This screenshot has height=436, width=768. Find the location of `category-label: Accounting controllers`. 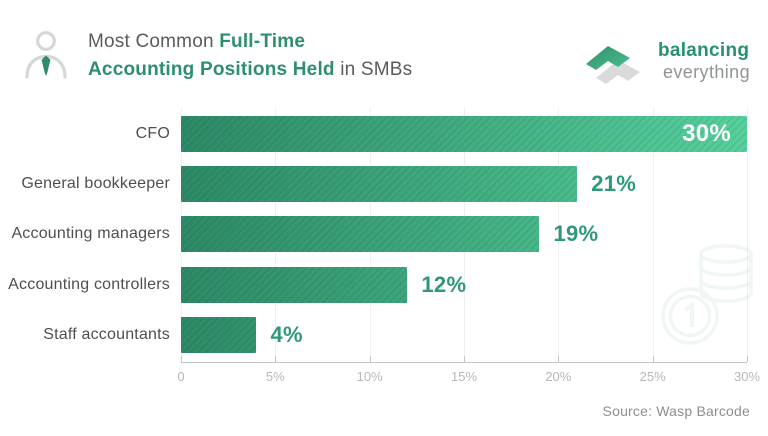

category-label: Accounting controllers is located at coordinates (89, 284).